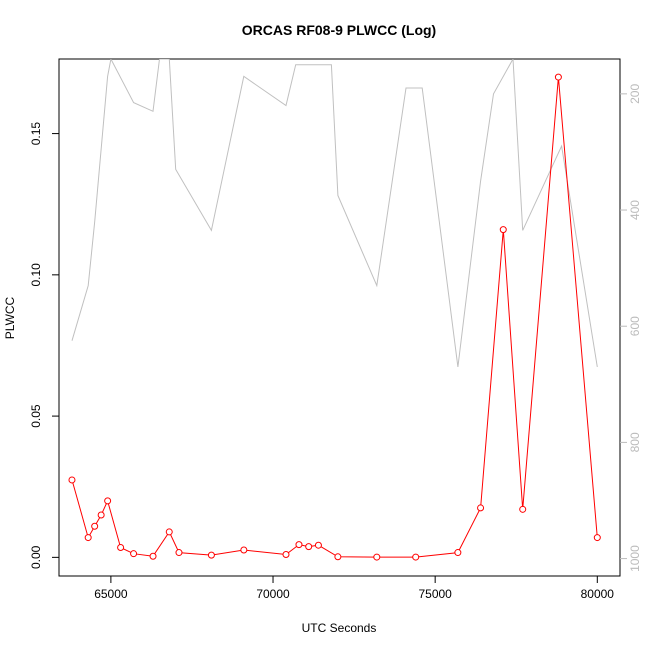 The image size is (650, 650). Describe the element at coordinates (635, 326) in the screenshot. I see `y2-tick-label: 600` at that location.